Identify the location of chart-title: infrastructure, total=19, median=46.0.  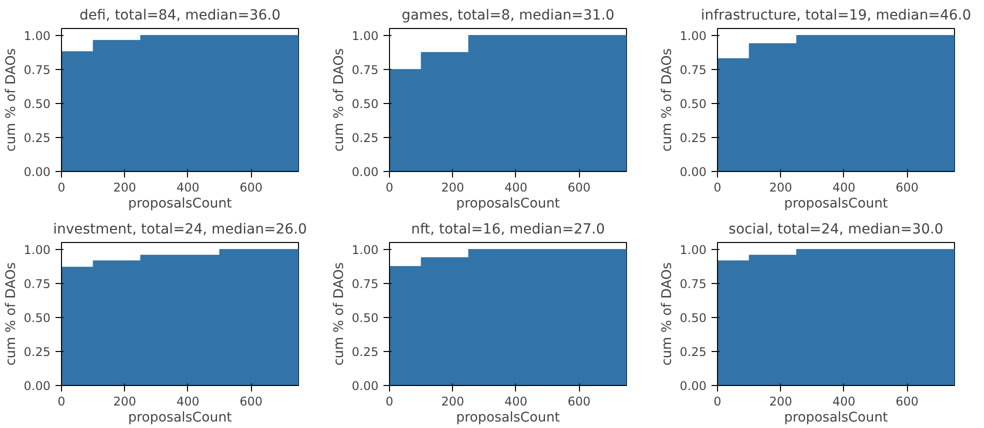
(836, 16).